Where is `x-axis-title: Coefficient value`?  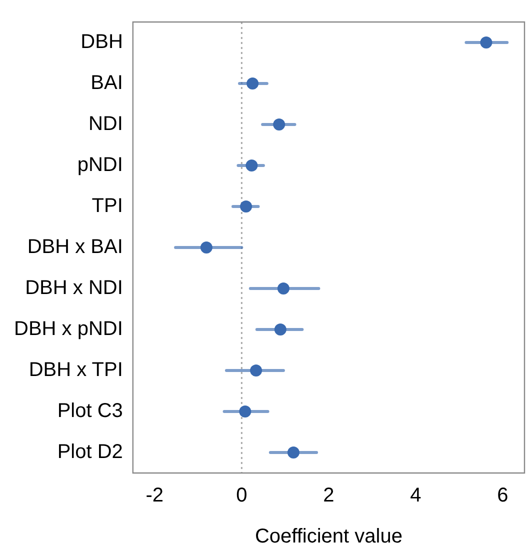 x-axis-title: Coefficient value is located at coordinates (328, 537).